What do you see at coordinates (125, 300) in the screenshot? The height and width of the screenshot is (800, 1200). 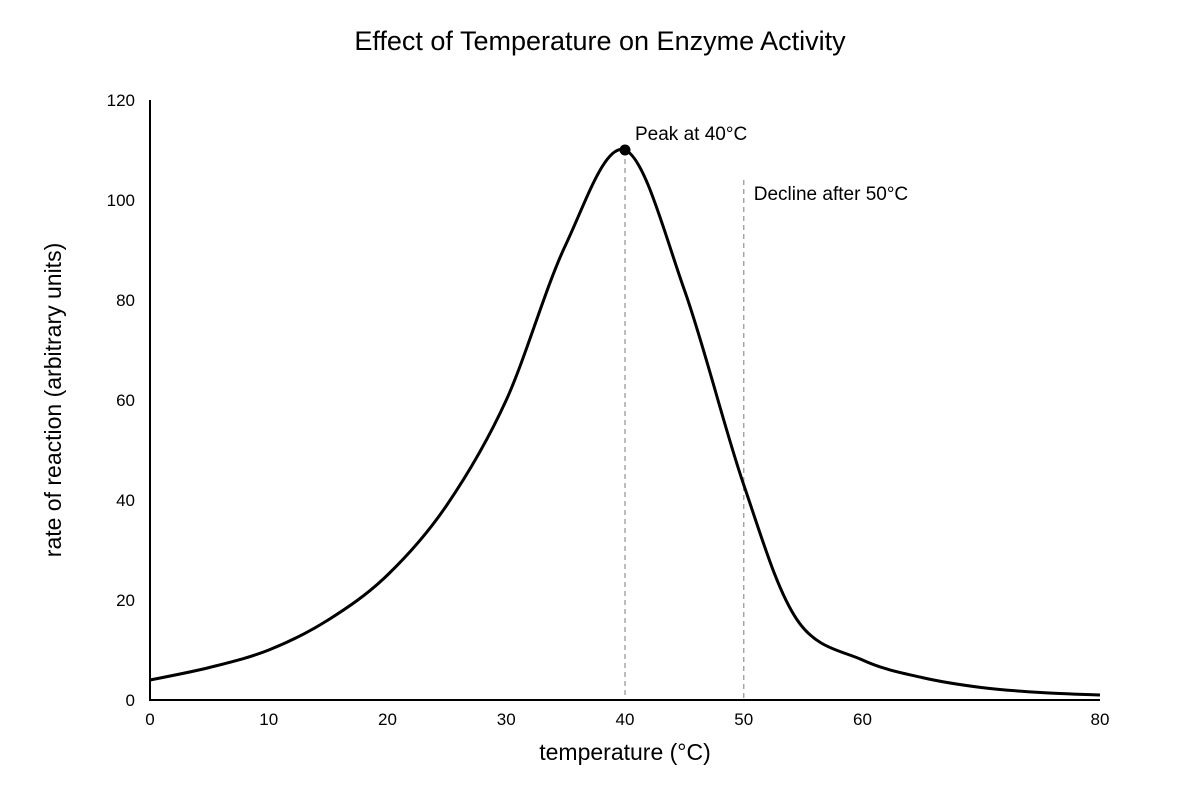 I see `y-tick-label: 80` at bounding box center [125, 300].